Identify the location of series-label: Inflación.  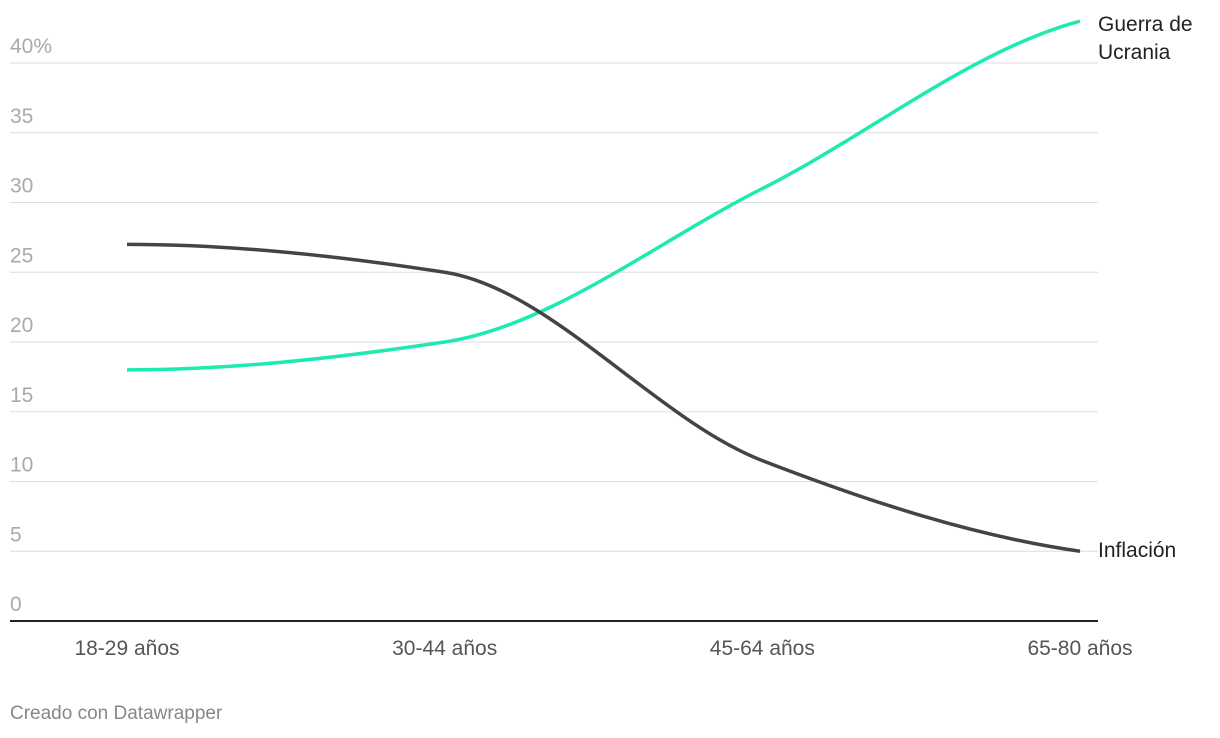
(1137, 551).